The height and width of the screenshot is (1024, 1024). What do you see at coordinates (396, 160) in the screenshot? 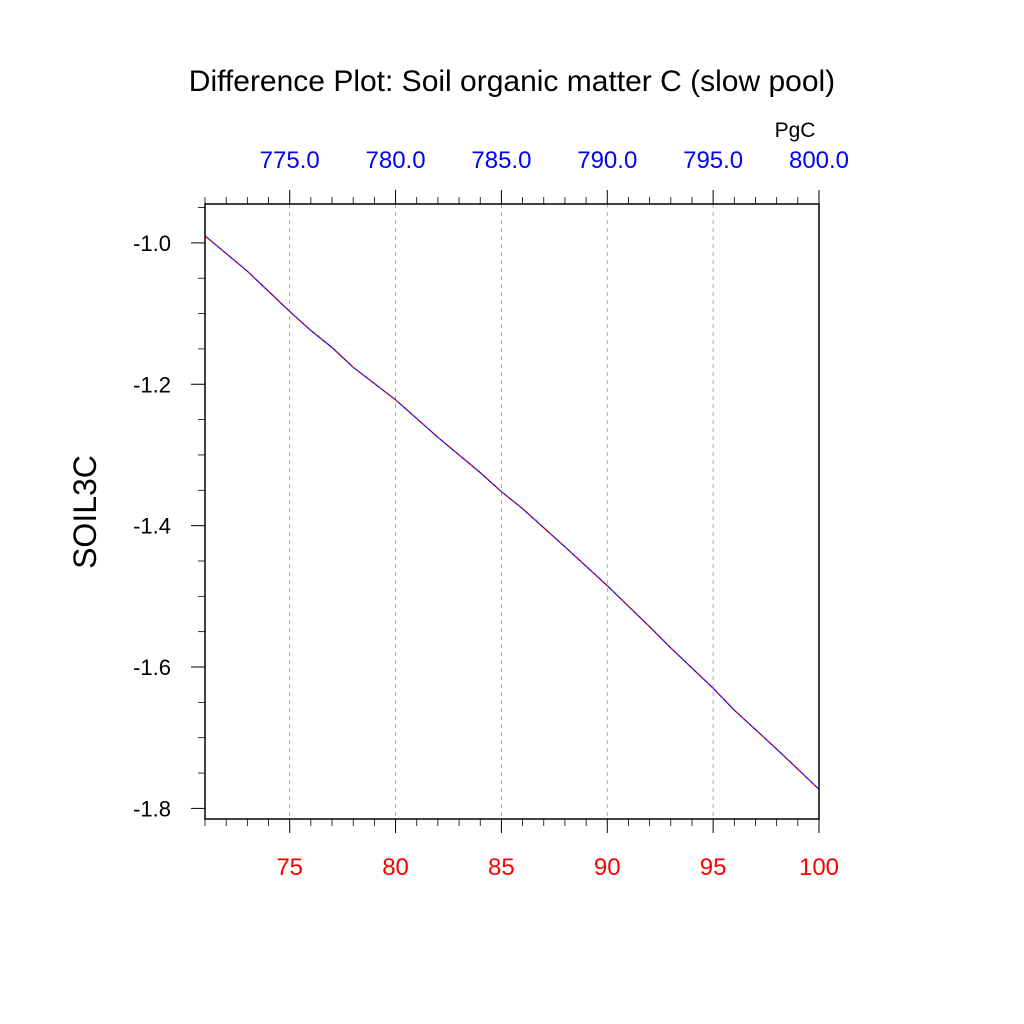
I see `top-tick-label: 780.0` at bounding box center [396, 160].